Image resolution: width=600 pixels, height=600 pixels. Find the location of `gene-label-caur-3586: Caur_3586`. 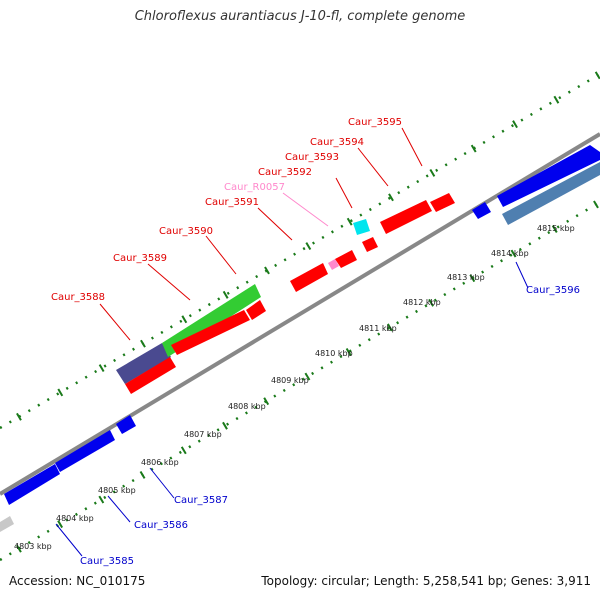

gene-label-caur-3586: Caur_3586 is located at coordinates (161, 525).